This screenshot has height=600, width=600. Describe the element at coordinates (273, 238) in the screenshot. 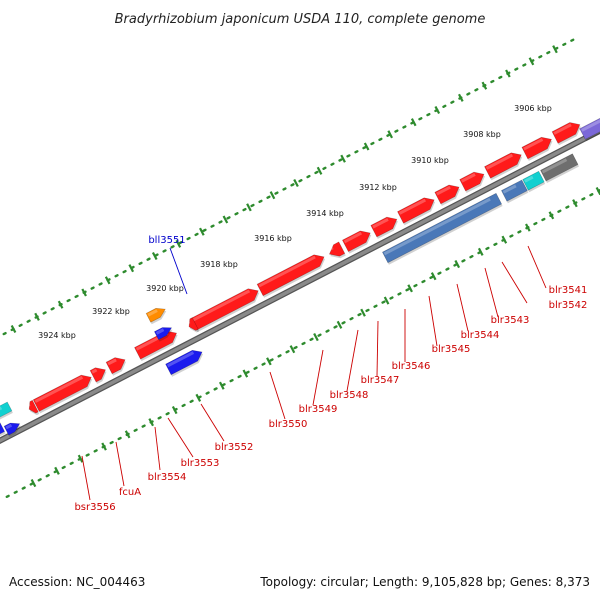

I see `tick-label: 3916 kbp` at that location.